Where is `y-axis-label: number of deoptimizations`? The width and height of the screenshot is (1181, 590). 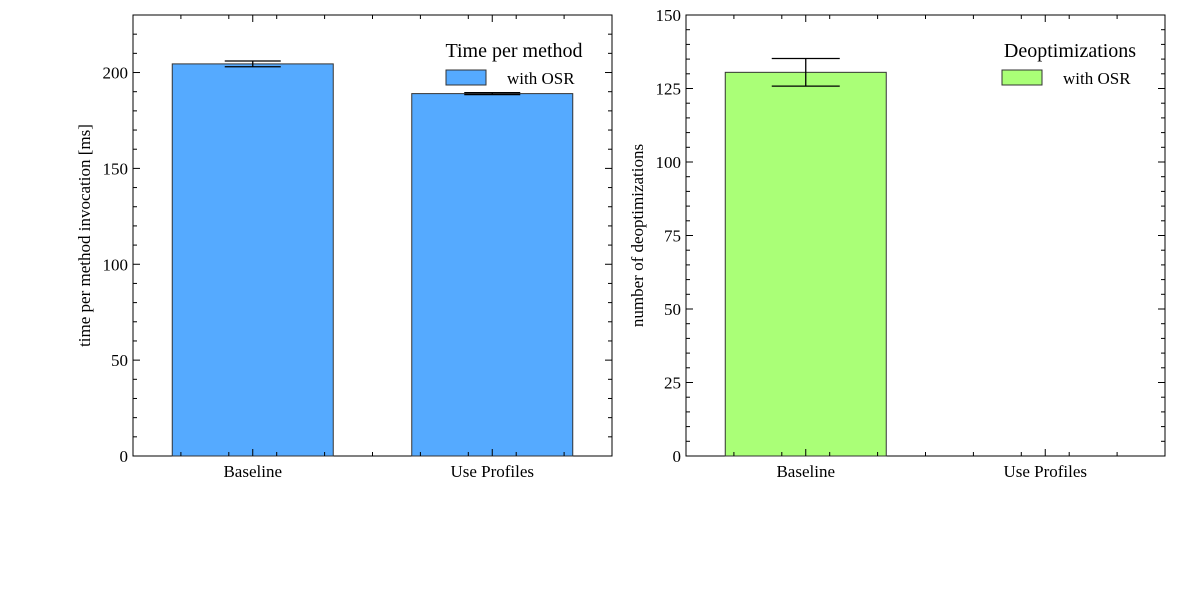
y-axis-label: number of deoptimizations is located at coordinates (637, 235).